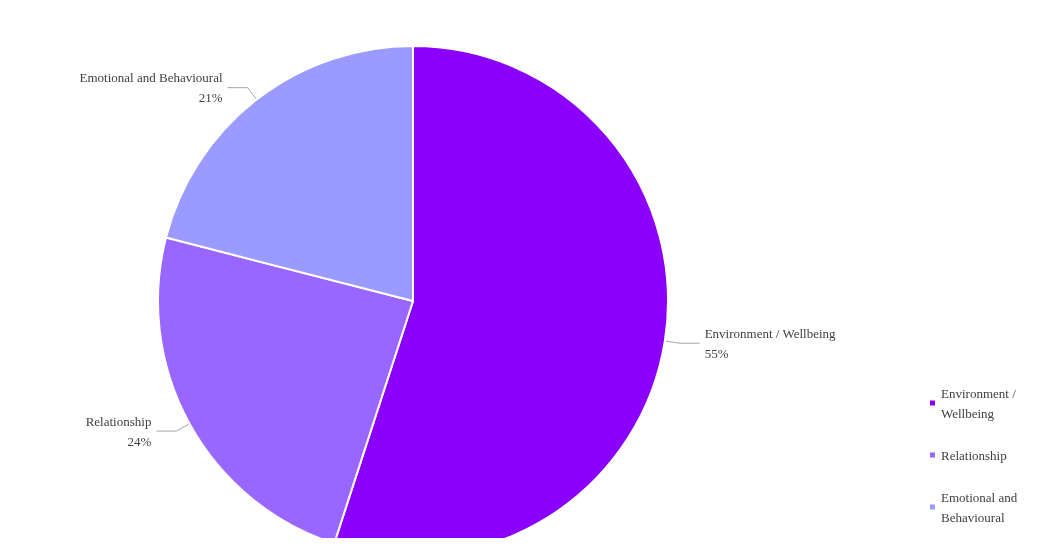 The image size is (1059, 546). What do you see at coordinates (716, 353) in the screenshot?
I see `data-label: 55%` at bounding box center [716, 353].